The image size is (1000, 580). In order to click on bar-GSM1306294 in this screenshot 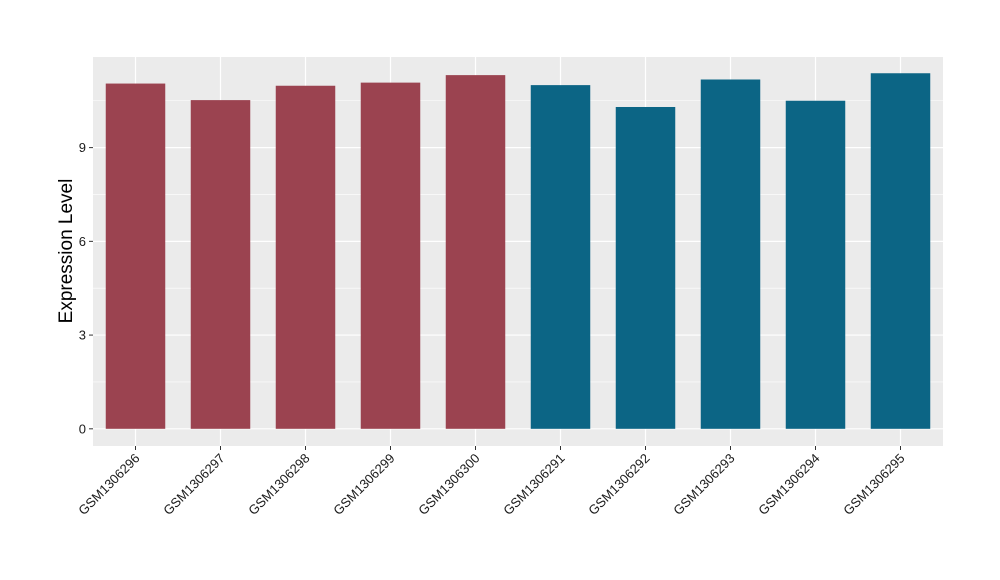, I will do `click(815, 264)`.